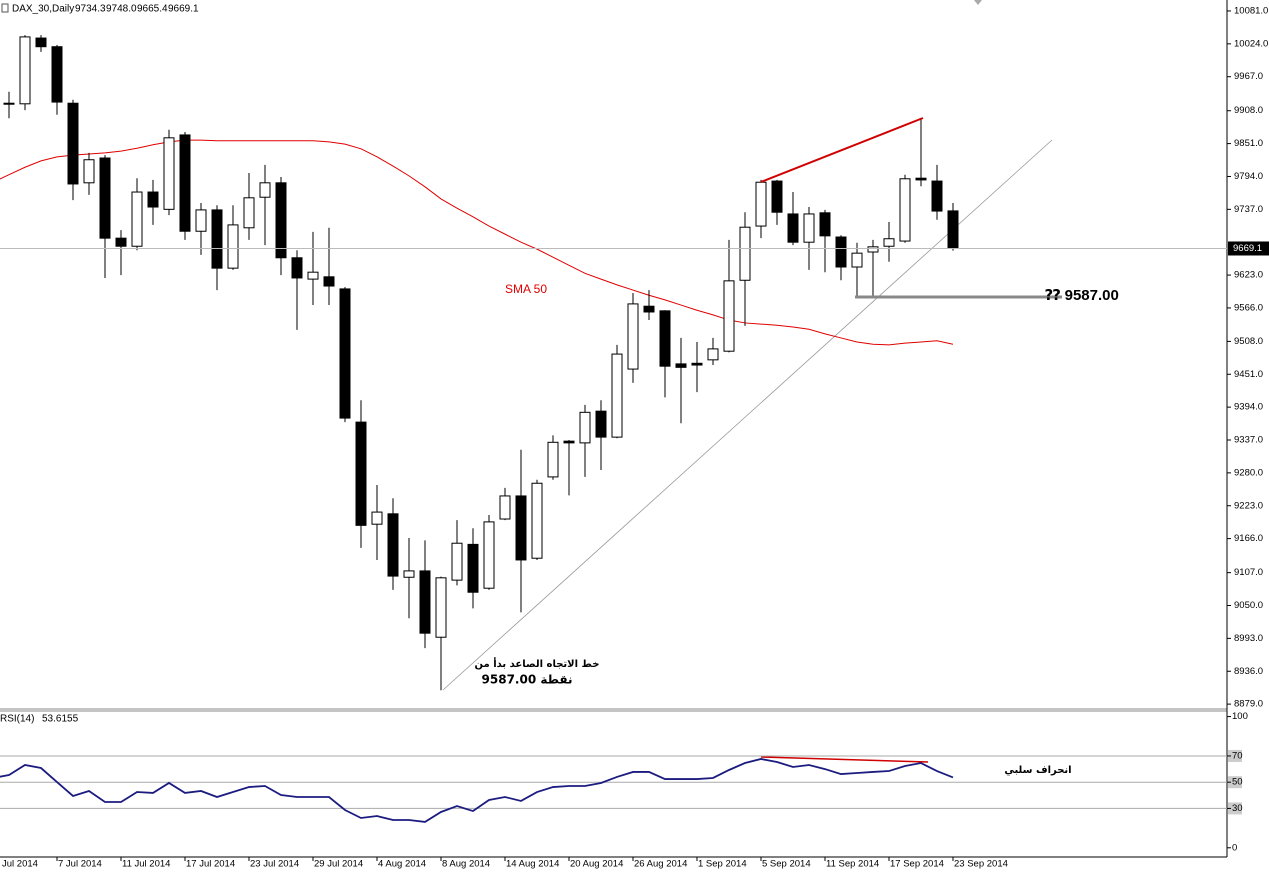 This screenshot has height=872, width=1269. What do you see at coordinates (80, 864) in the screenshot?
I see `x-tick-label: 7 Jul 2014` at bounding box center [80, 864].